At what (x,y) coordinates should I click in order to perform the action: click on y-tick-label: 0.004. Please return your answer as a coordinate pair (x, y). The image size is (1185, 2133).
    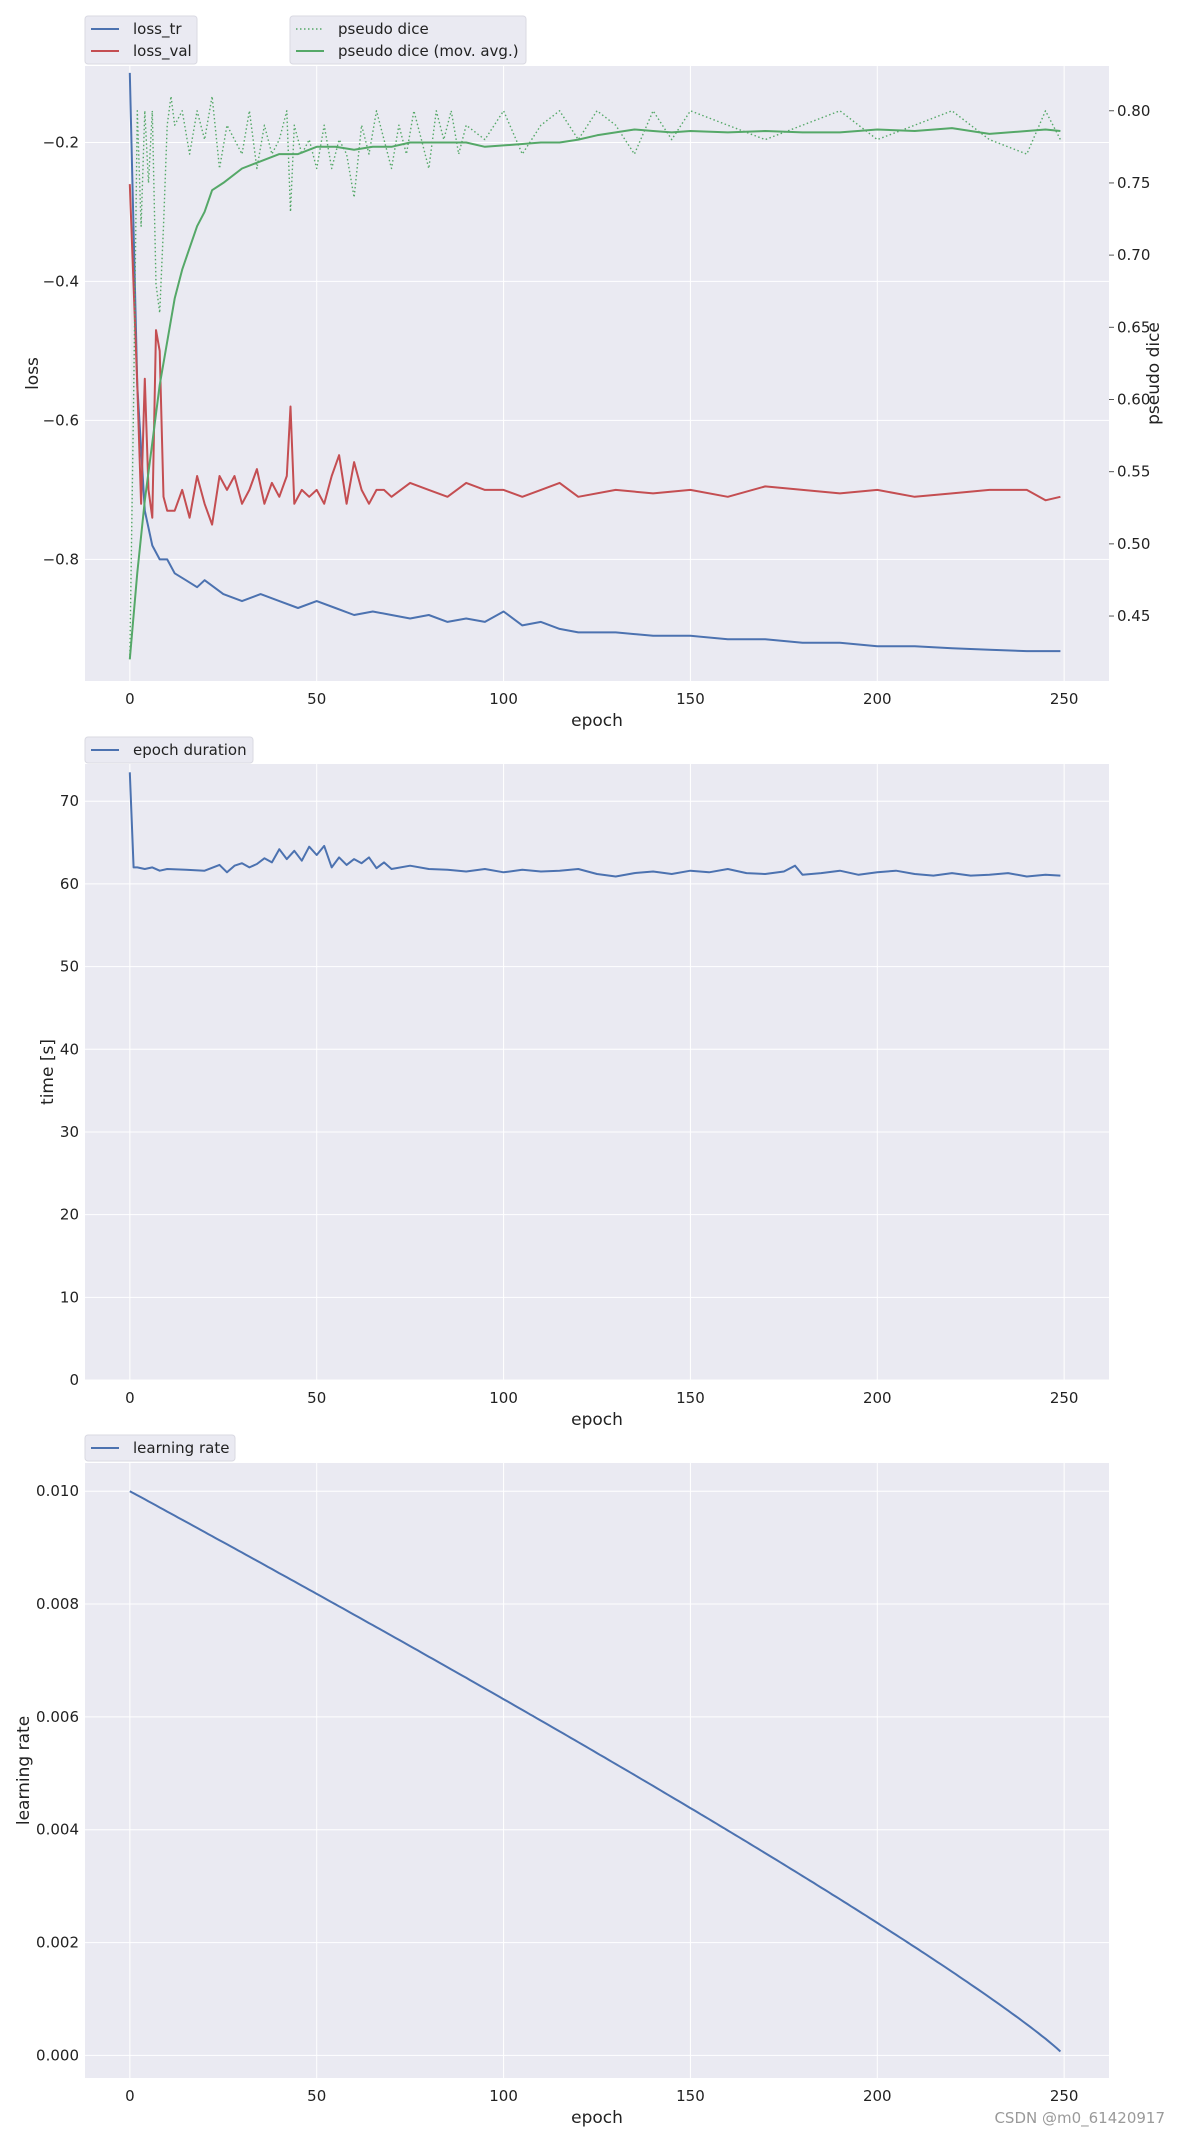
    Looking at the image, I should click on (57, 1830).